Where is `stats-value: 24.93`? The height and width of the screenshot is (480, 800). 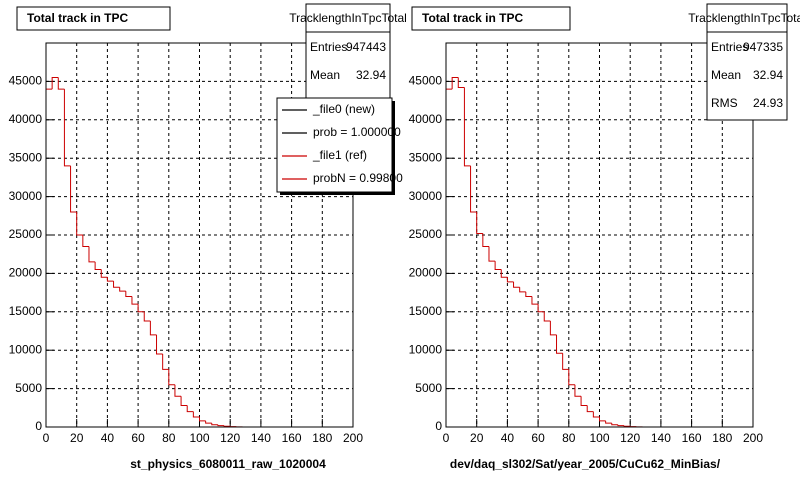 stats-value: 24.93 is located at coordinates (768, 103).